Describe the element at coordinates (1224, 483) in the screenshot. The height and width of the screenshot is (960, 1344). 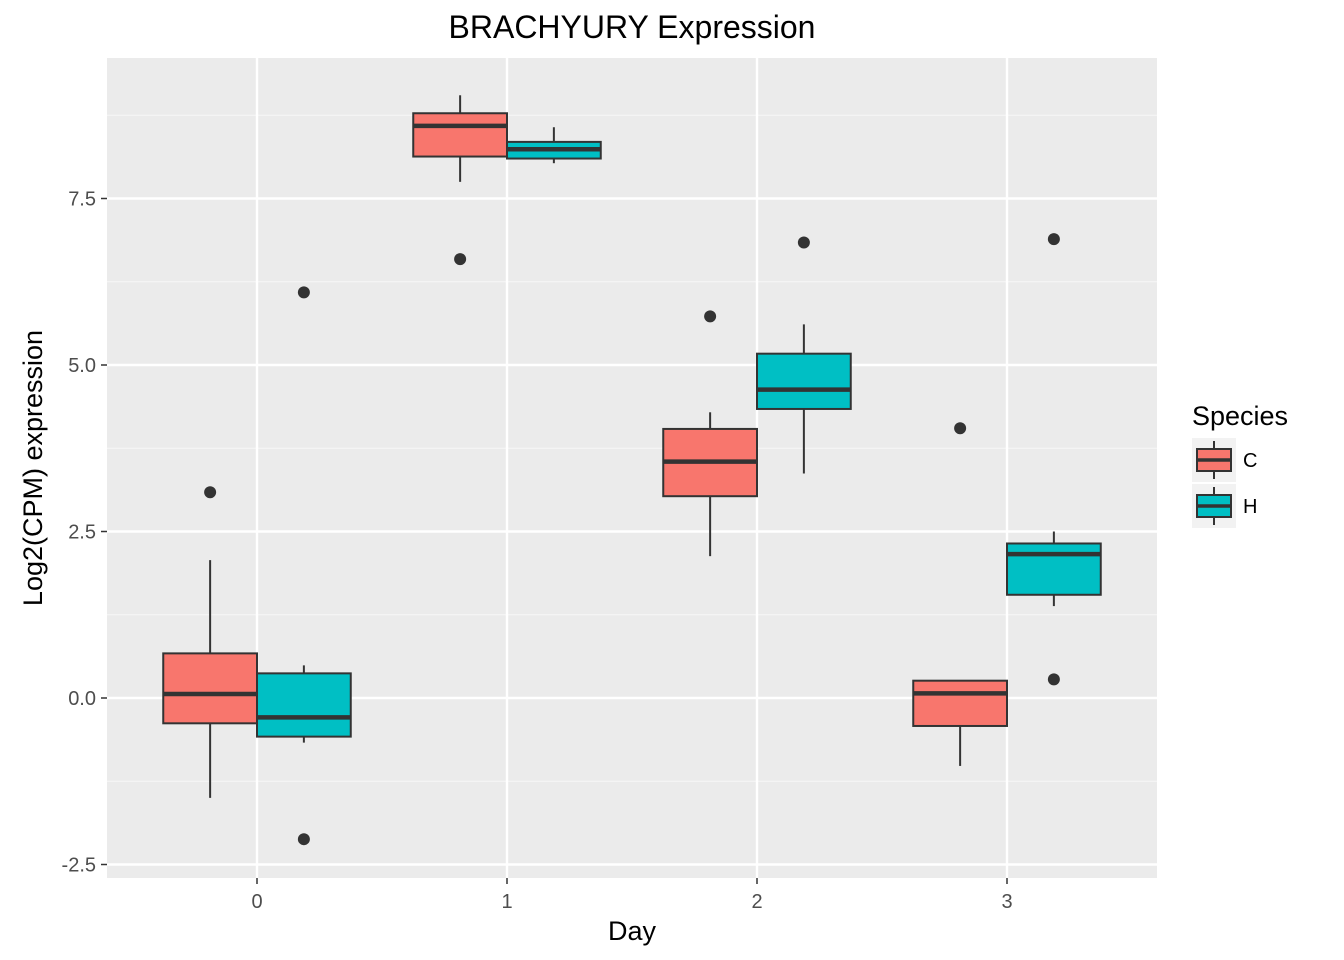
I see `legend-keys: CH` at that location.